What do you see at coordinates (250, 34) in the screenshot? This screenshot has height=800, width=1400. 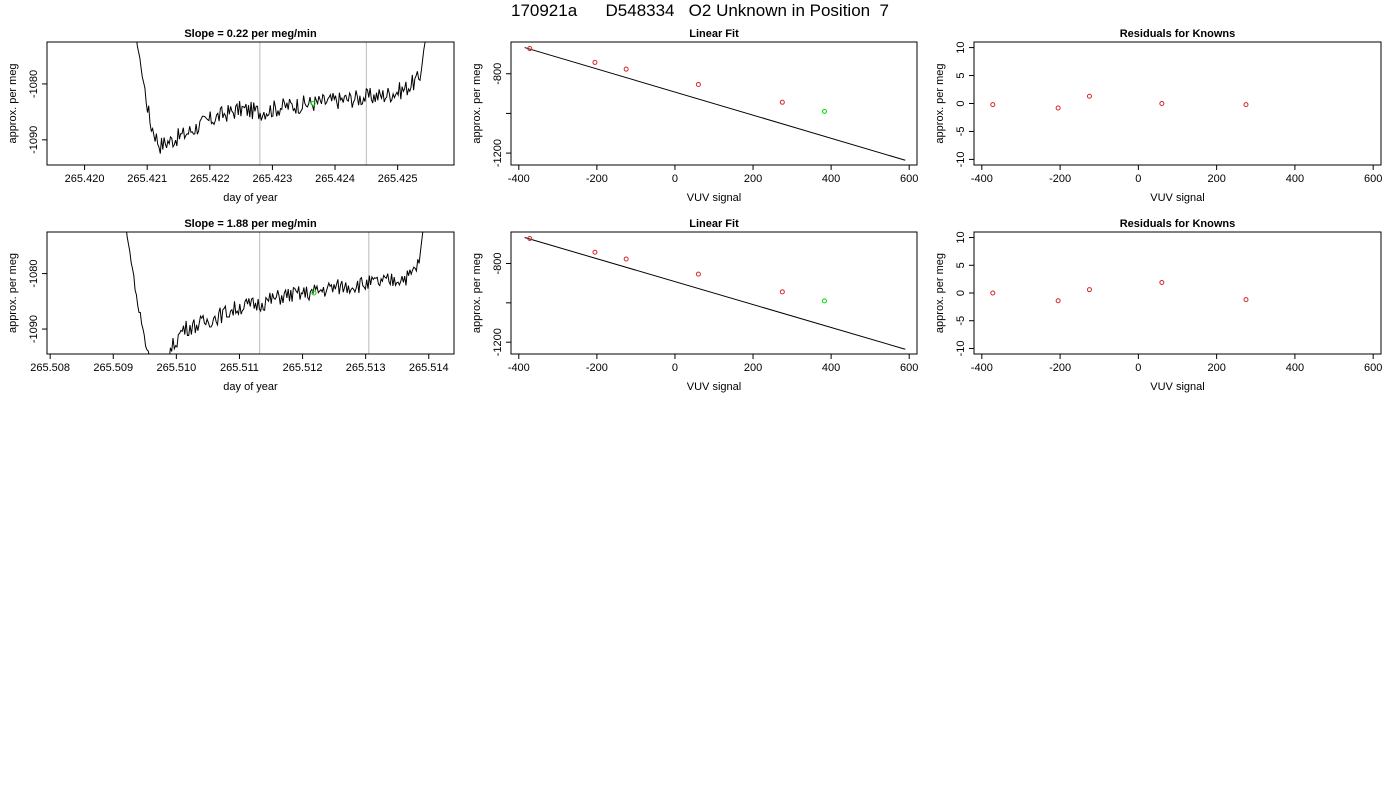 I see `chart-title: Slope = 0.22 per meg/min` at bounding box center [250, 34].